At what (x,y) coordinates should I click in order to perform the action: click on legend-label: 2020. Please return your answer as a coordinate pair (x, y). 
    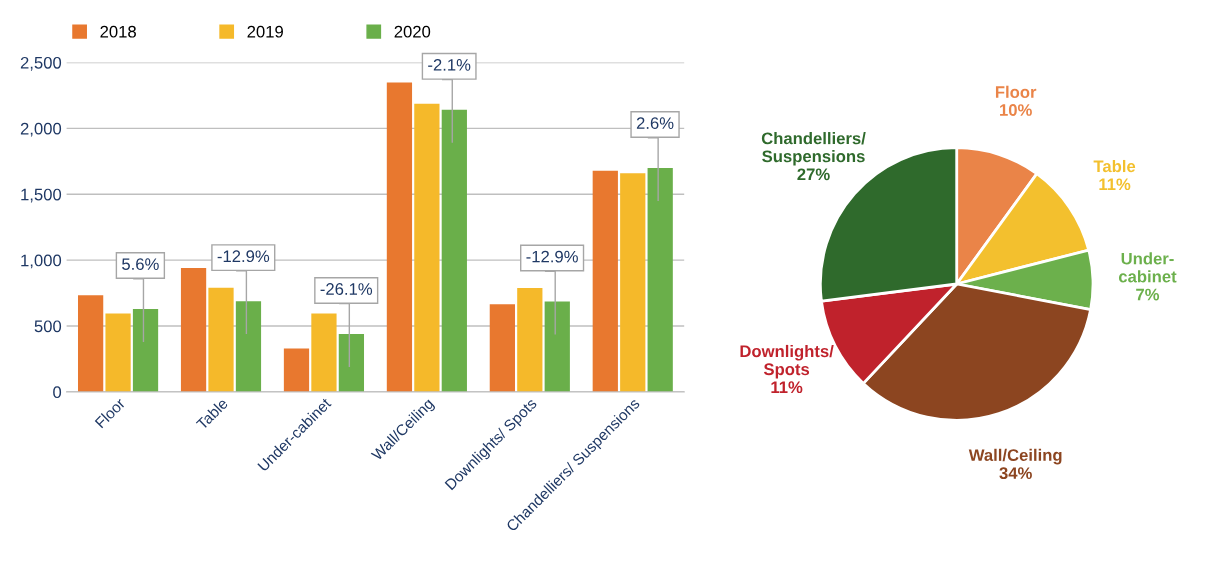
    Looking at the image, I should click on (412, 31).